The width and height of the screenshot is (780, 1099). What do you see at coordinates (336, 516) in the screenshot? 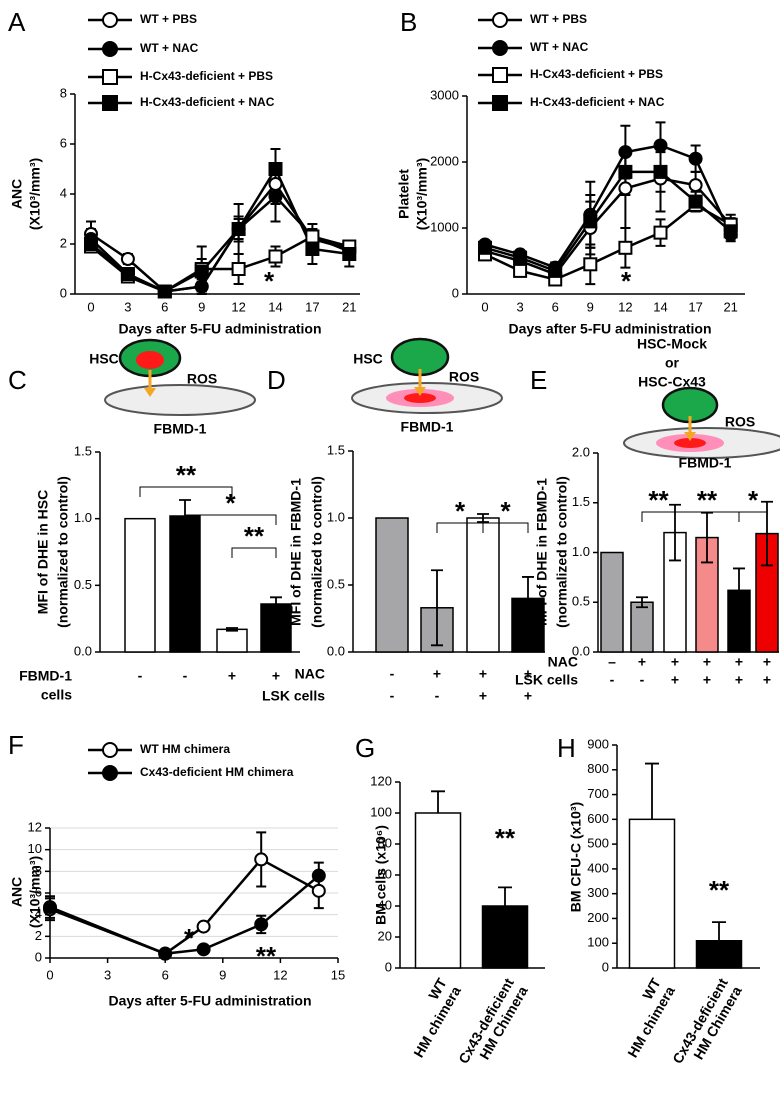
I see `y-tick-label: 1.0` at bounding box center [336, 516].